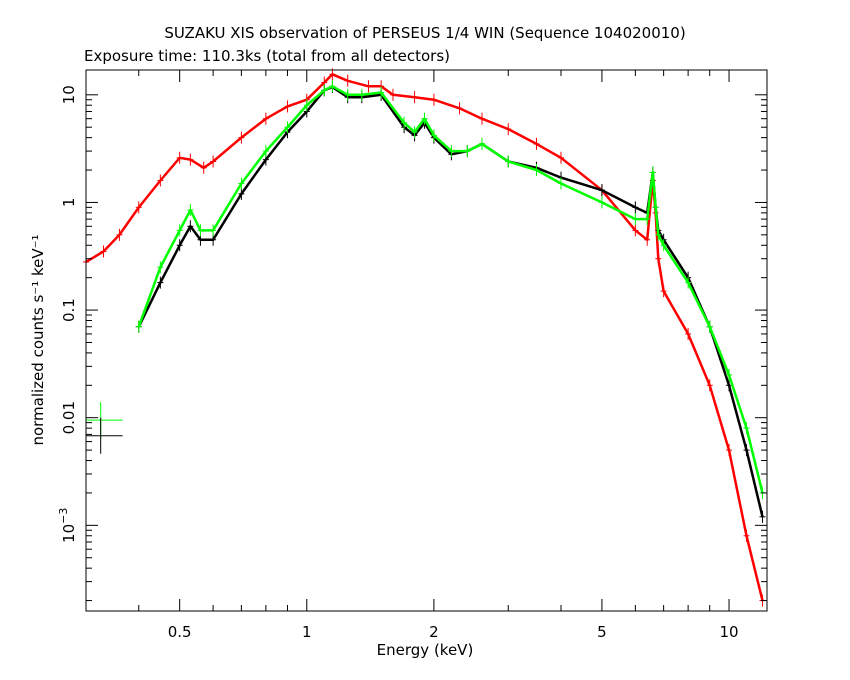 This screenshot has width=850, height=680. What do you see at coordinates (69, 310) in the screenshot?
I see `y-tick-label: 0.1` at bounding box center [69, 310].